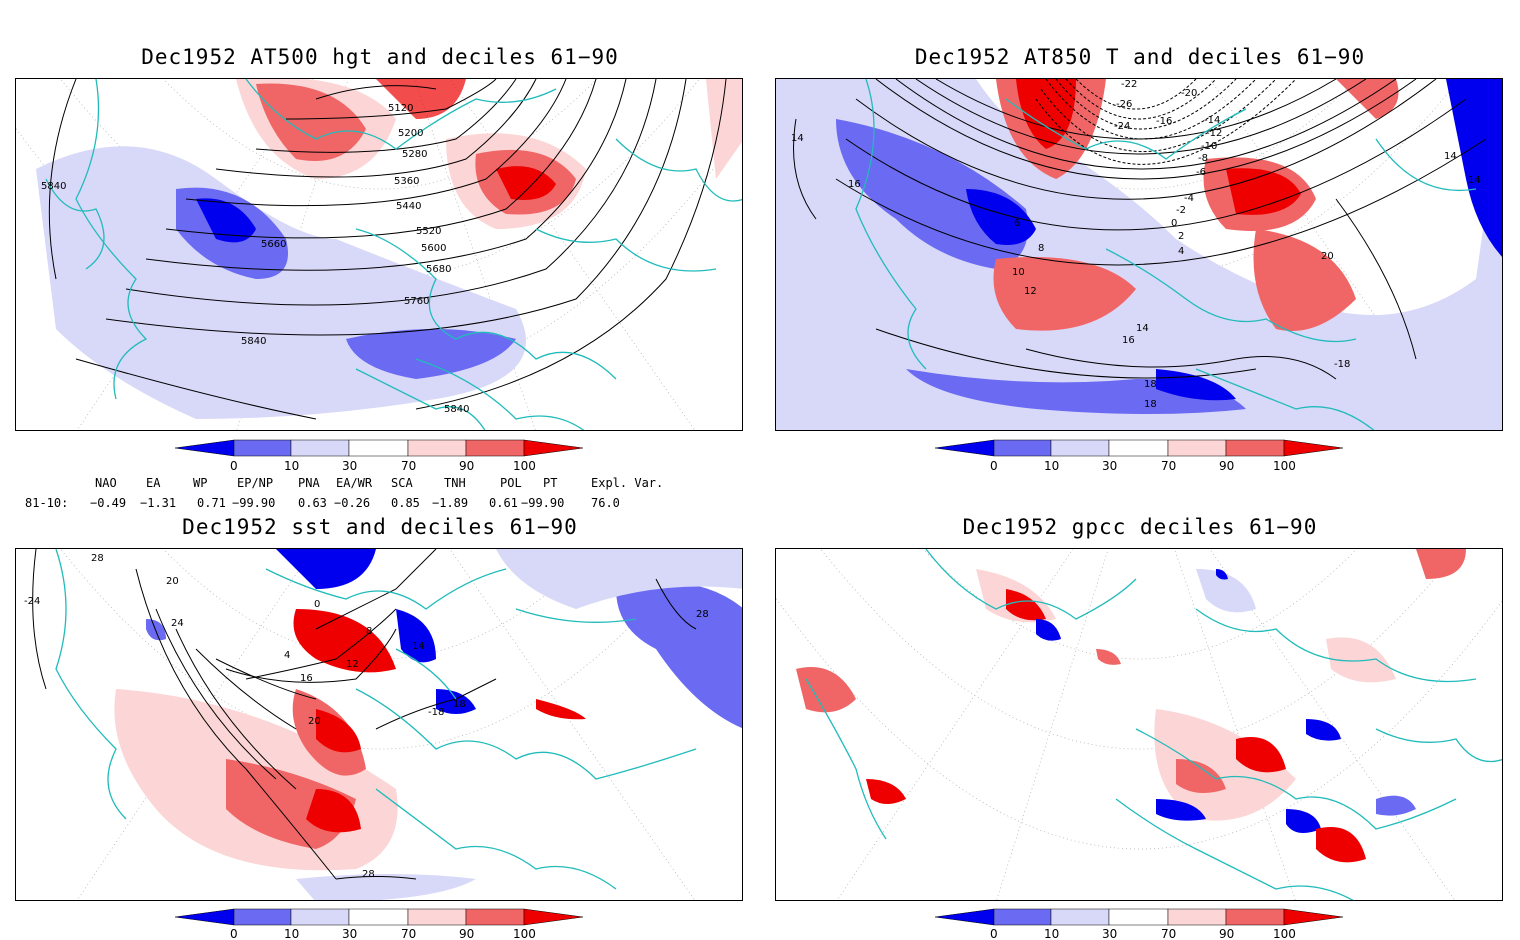 This screenshot has height=940, width=1520. I want to click on contour-label: 6, so click(1017, 223).